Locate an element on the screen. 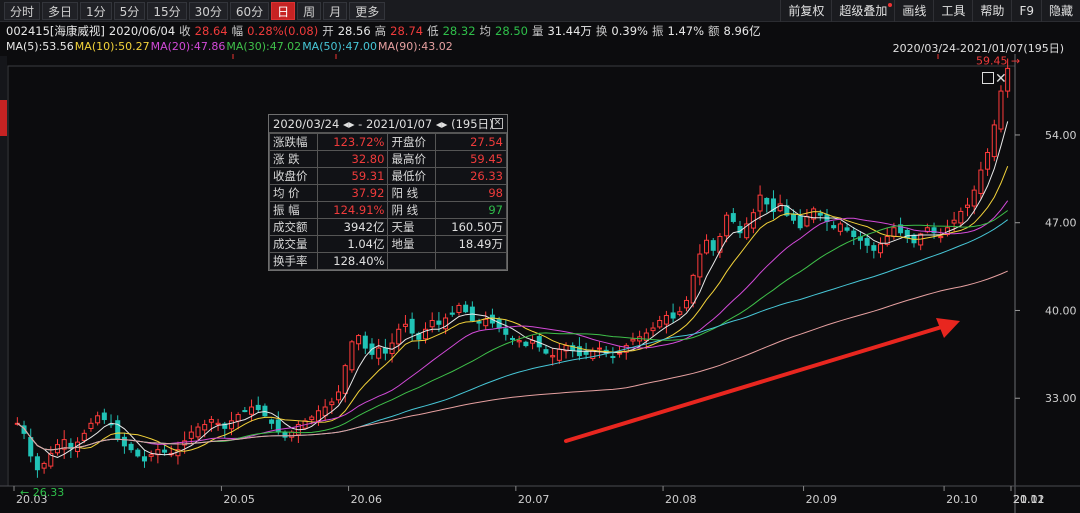 The width and height of the screenshot is (1080, 513). vol-label: 量 is located at coordinates (537, 31).